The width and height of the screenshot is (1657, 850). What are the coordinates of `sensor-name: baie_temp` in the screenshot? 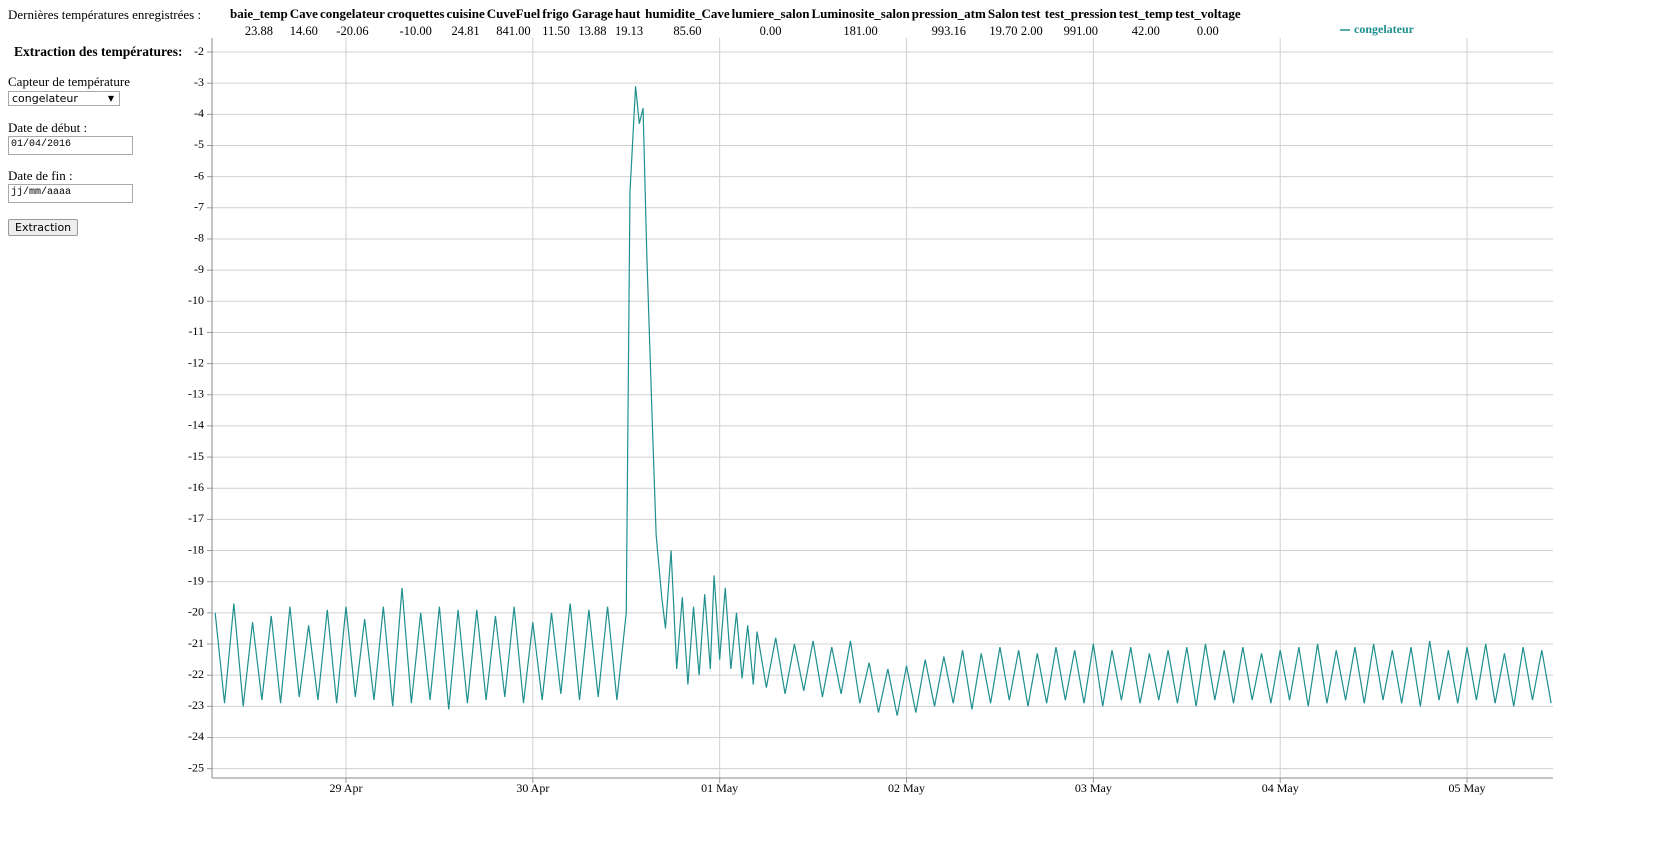 It's located at (259, 13).